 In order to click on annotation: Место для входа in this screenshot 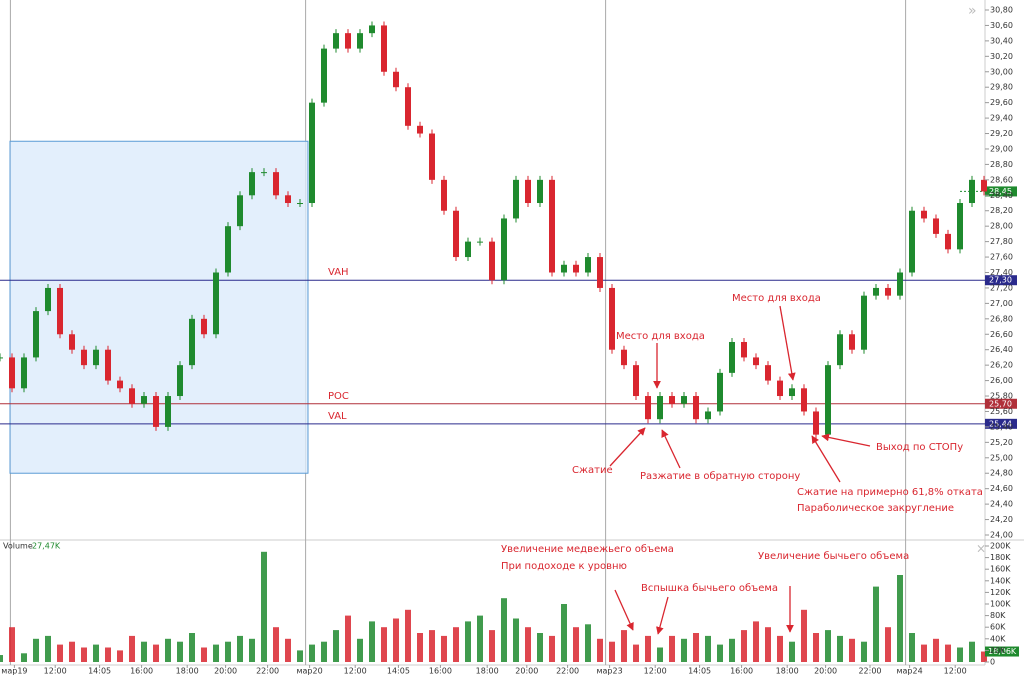, I will do `click(660, 336)`.